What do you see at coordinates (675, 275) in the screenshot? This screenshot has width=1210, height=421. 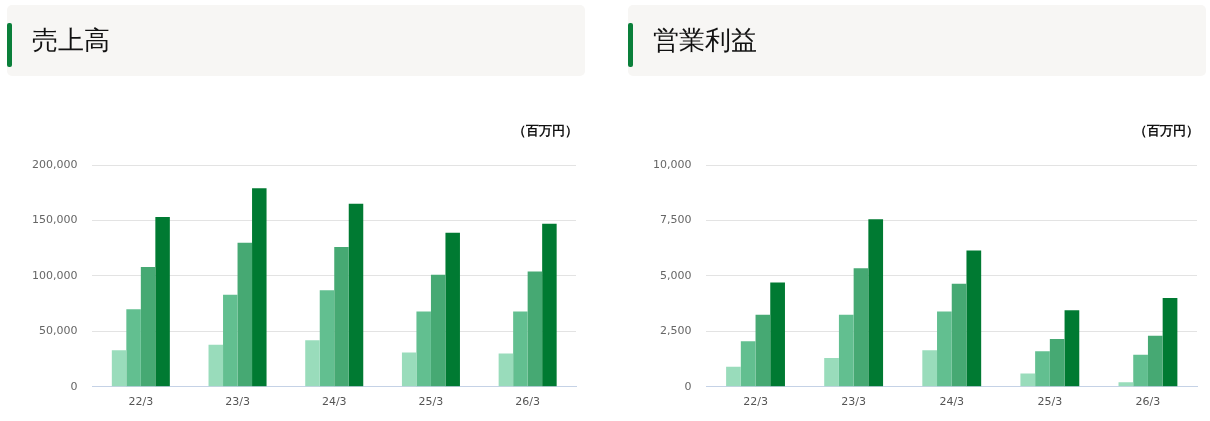 I see `y-tick-label: 5,000` at bounding box center [675, 275].